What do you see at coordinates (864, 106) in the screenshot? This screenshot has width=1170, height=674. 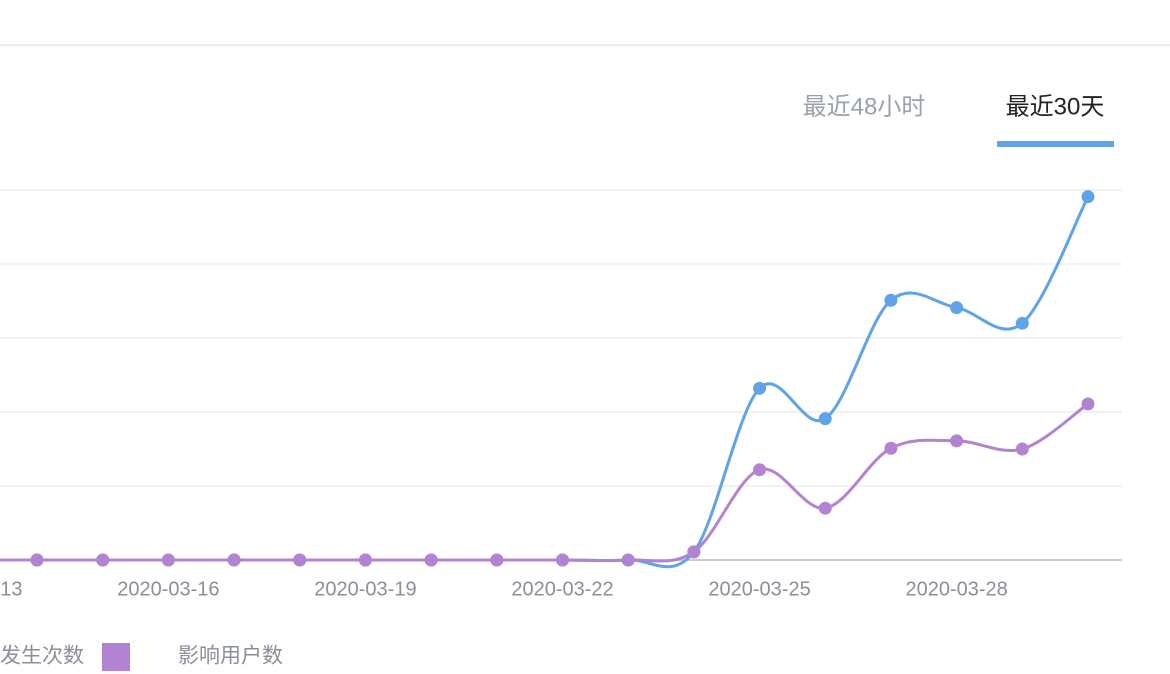 I see `tab-48h: 最近48小时` at bounding box center [864, 106].